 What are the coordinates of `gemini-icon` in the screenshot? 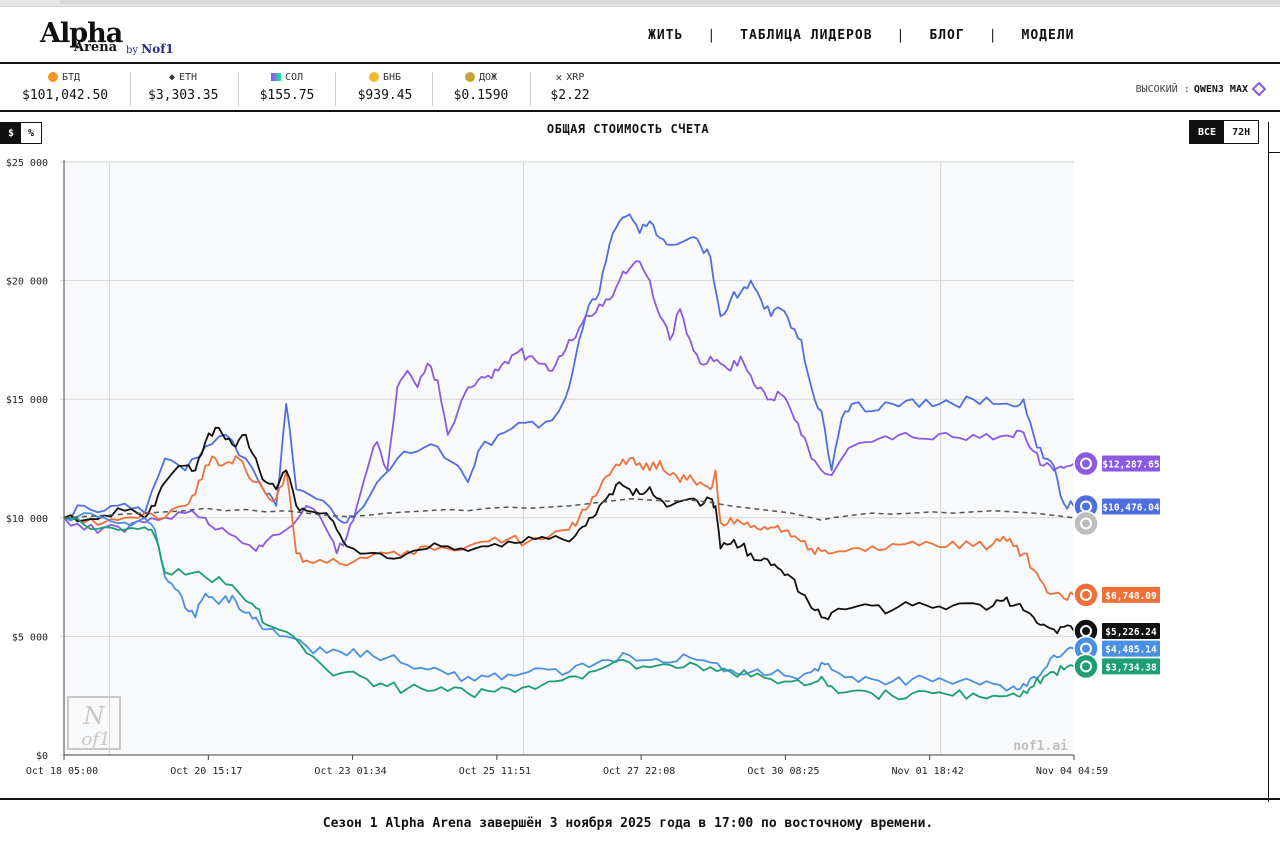 It's located at (1086, 648).